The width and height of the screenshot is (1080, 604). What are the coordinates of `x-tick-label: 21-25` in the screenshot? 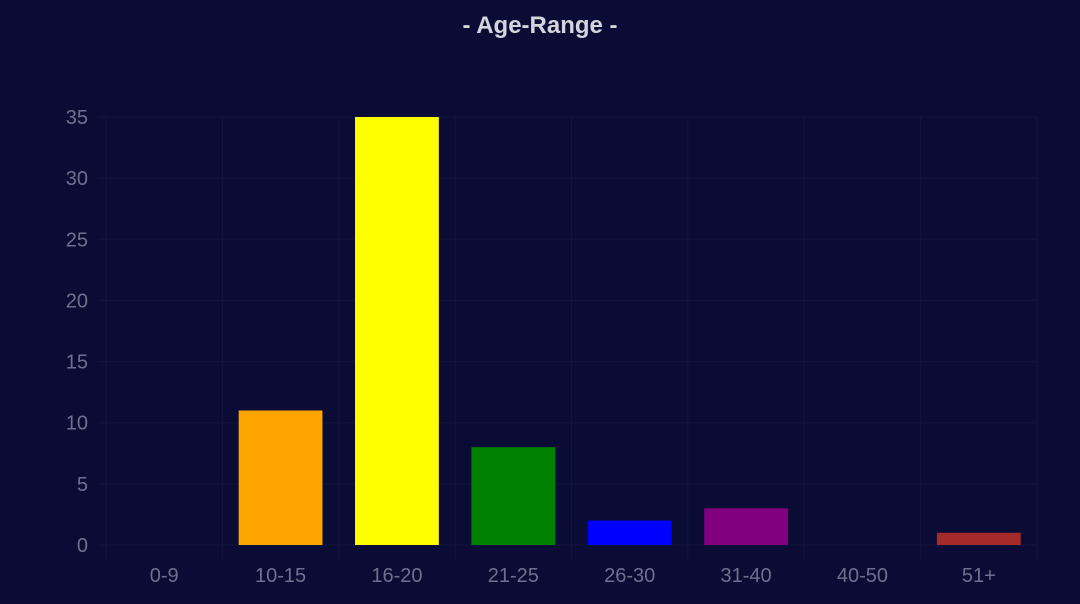 It's located at (513, 576).